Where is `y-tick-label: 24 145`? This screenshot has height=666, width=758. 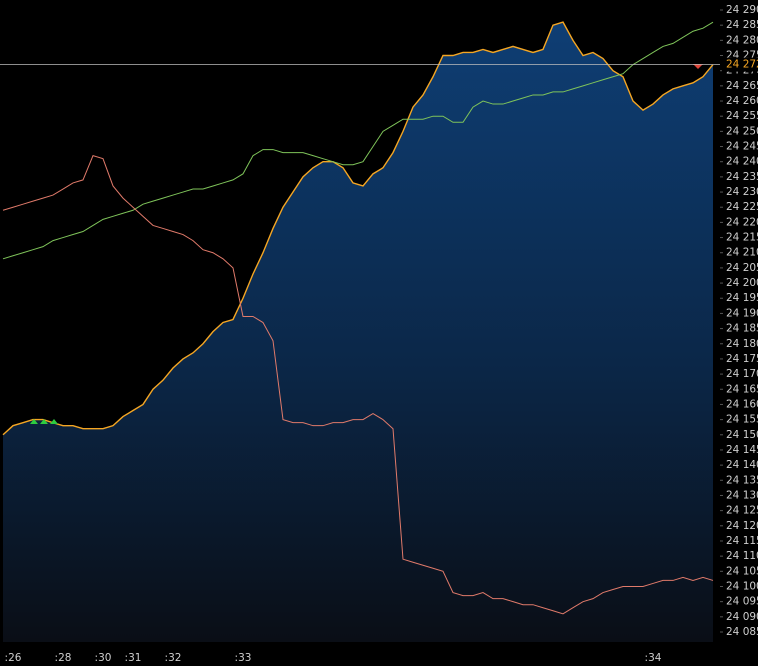
y-tick-label: 24 145 is located at coordinates (742, 450).